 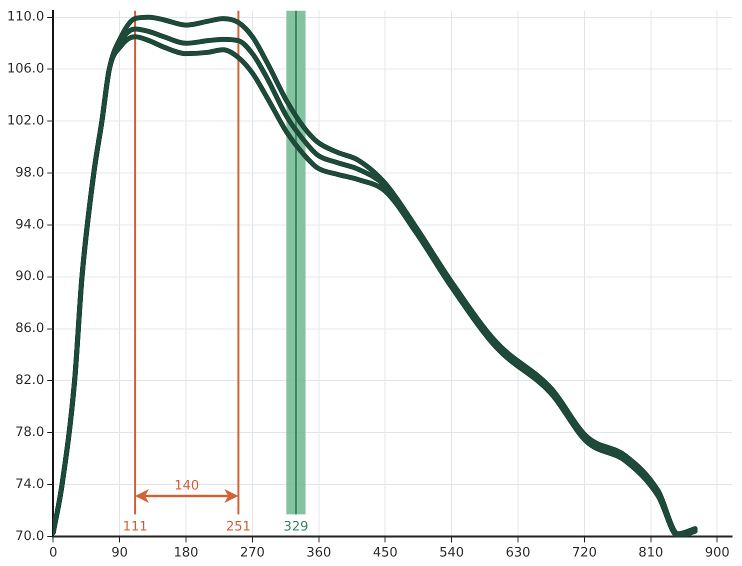 What do you see at coordinates (25, 69) in the screenshot?
I see `y-tick-label: 106.0` at bounding box center [25, 69].